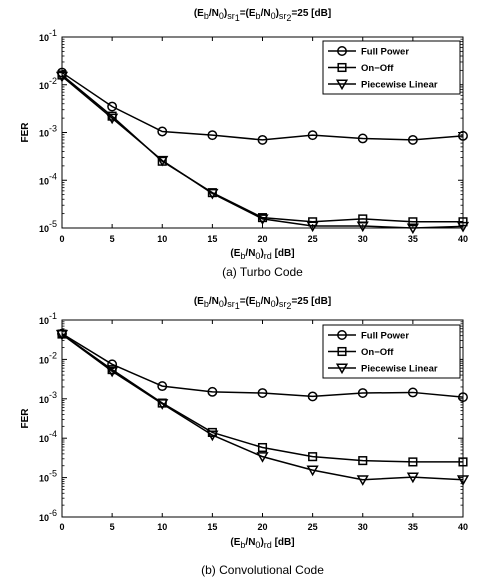 The height and width of the screenshot is (588, 485). What do you see at coordinates (377, 352) in the screenshot?
I see `legend-label: On−Off` at bounding box center [377, 352].